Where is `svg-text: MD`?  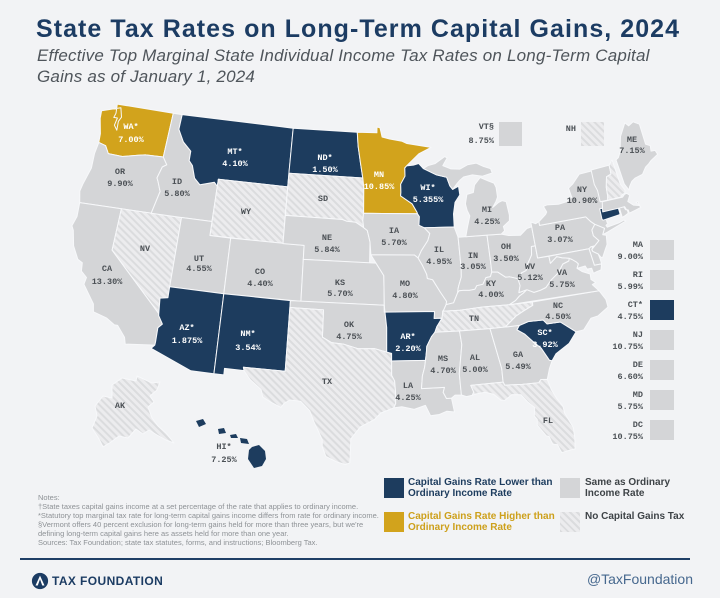 svg-text: MD is located at coordinates (638, 395).